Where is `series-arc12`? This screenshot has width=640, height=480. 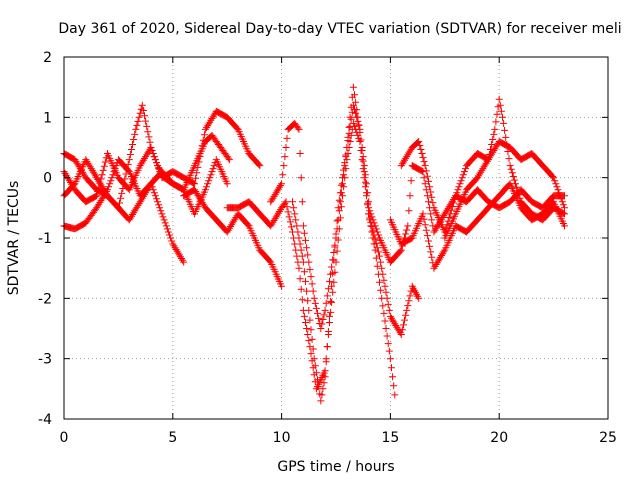 series-arc12 is located at coordinates (504, 168).